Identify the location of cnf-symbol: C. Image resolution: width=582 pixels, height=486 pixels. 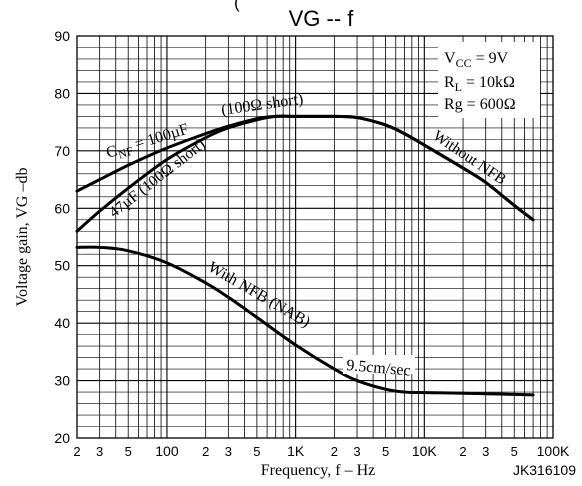
(111, 151).